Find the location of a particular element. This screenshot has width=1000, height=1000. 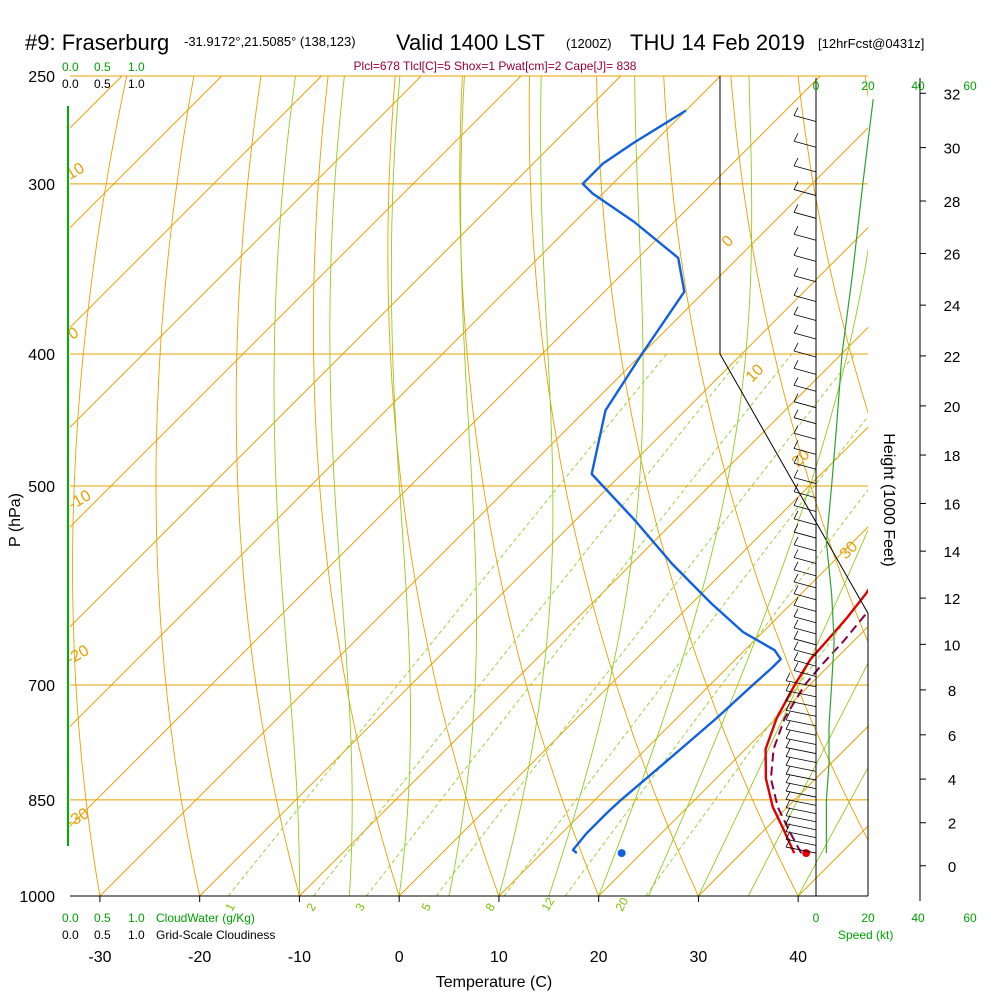

mixing-ratio-label: 5 is located at coordinates (426, 906).